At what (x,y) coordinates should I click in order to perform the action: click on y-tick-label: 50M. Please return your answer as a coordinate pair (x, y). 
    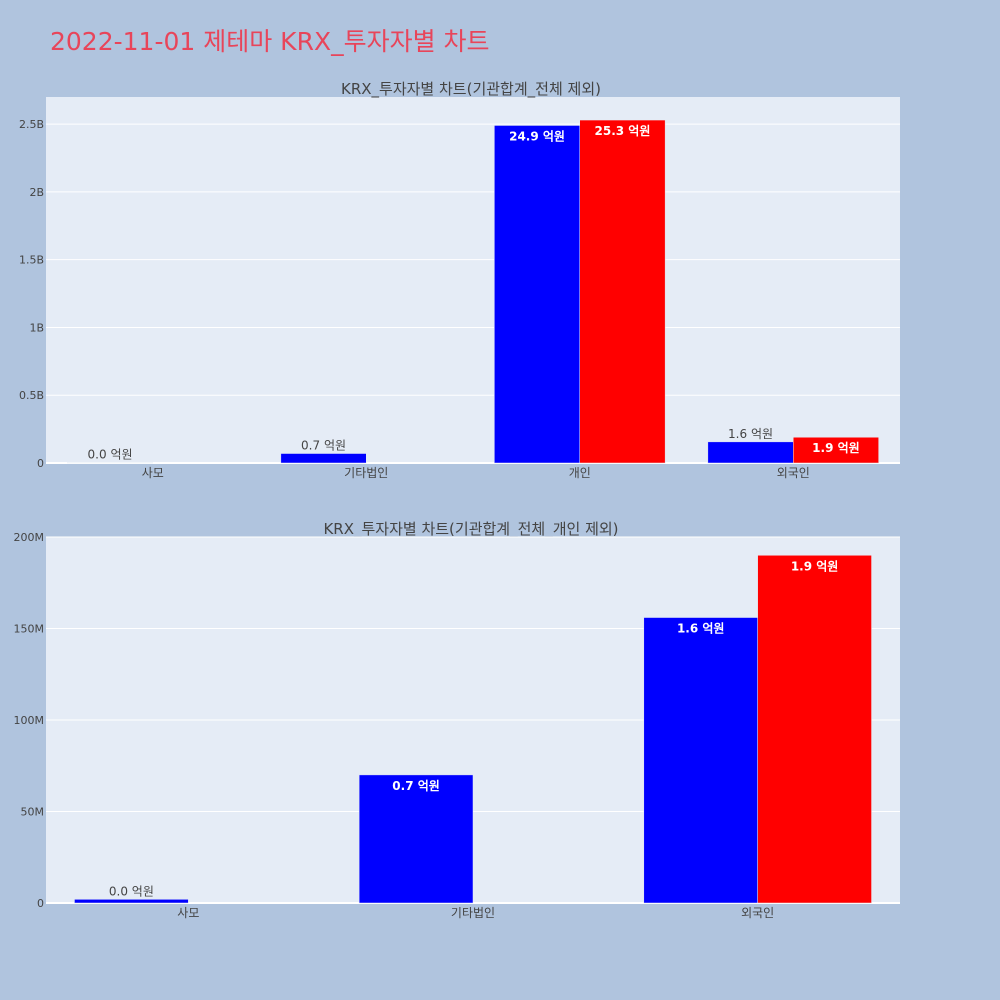
    Looking at the image, I should click on (33, 812).